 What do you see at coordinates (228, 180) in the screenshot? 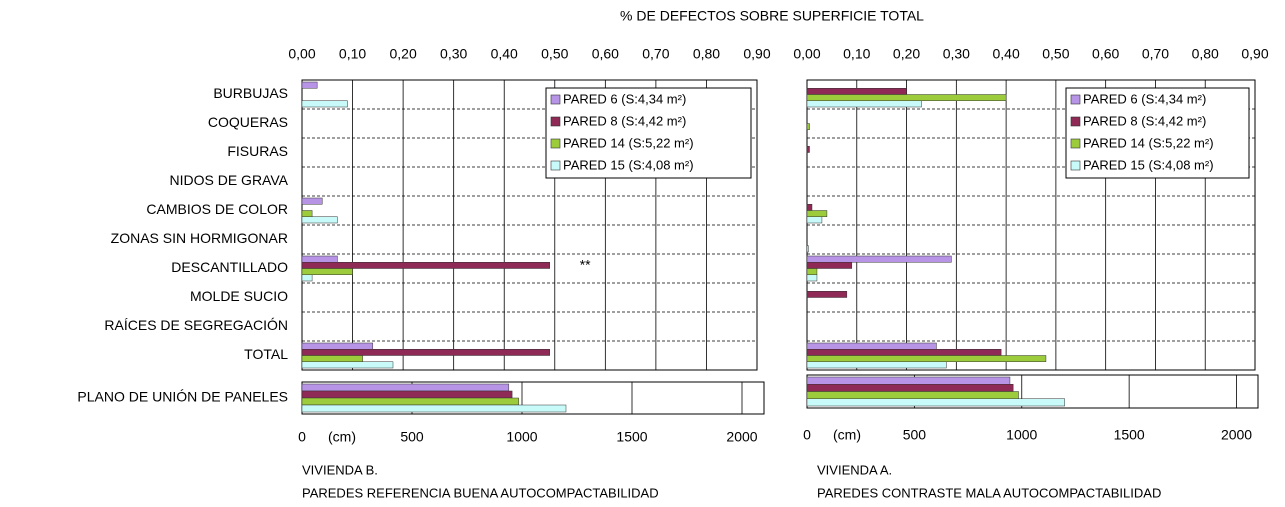
I see `y-tick-label: NIDOS DE GRAVA` at bounding box center [228, 180].